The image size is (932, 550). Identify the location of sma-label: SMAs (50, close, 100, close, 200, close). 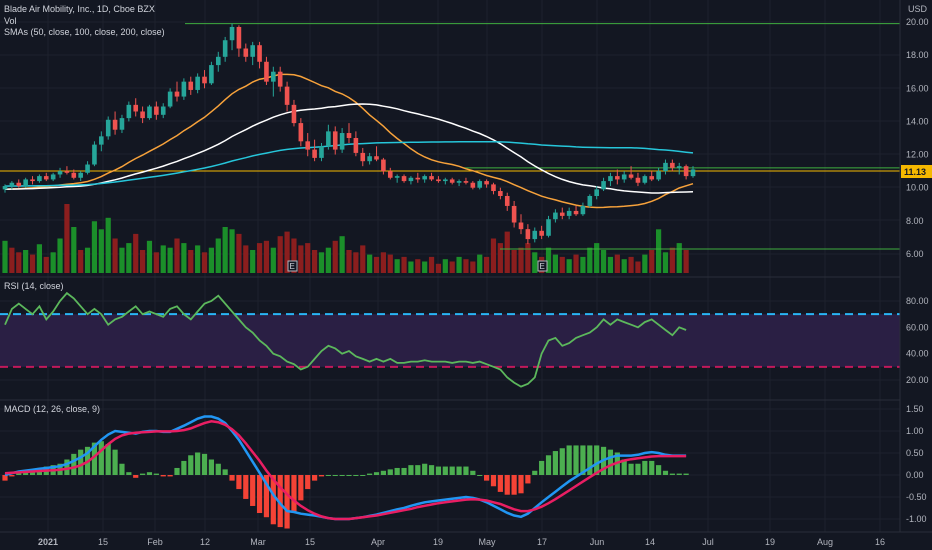
(84, 32).